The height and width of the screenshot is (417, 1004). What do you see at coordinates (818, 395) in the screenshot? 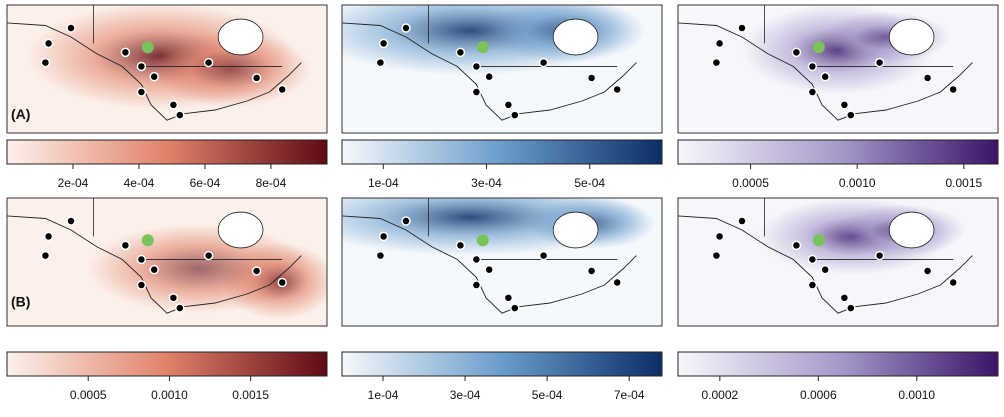
I see `colorbar-tick-label: 0.0006` at bounding box center [818, 395].